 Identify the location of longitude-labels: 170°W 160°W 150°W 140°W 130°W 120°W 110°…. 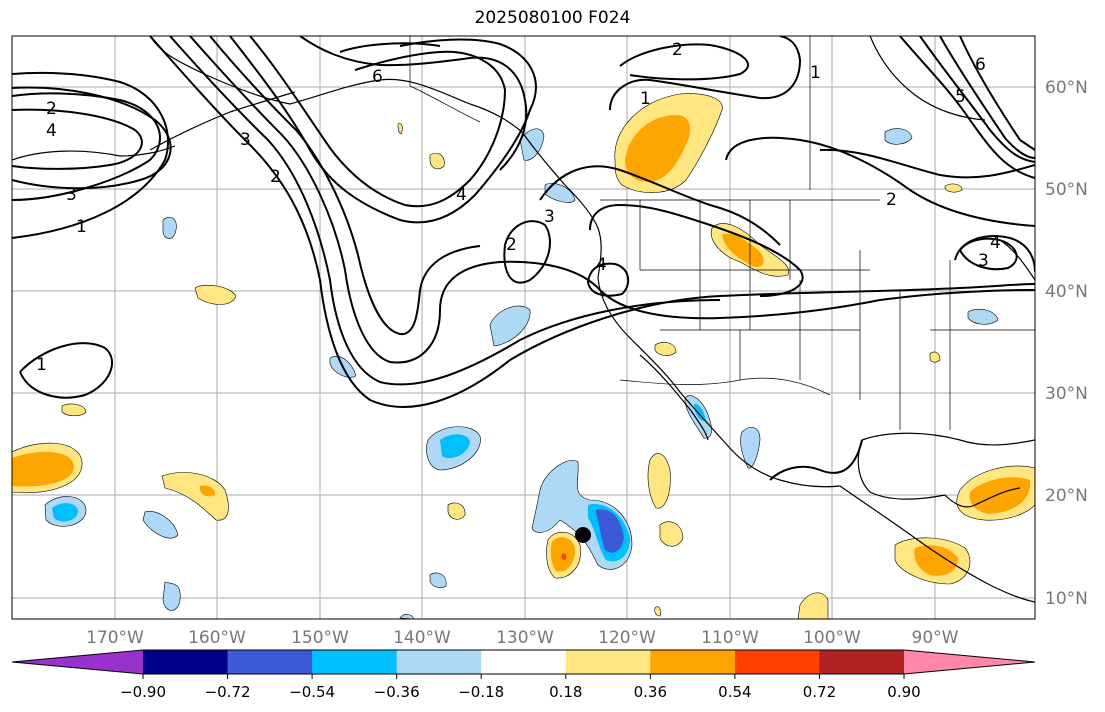
(522, 638).